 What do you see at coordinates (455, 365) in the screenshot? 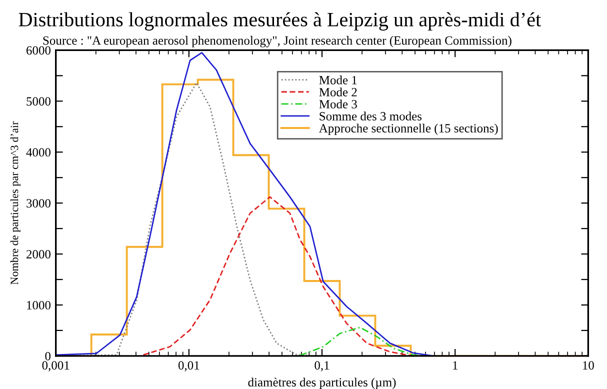
I see `x-tick-label: 1` at bounding box center [455, 365].